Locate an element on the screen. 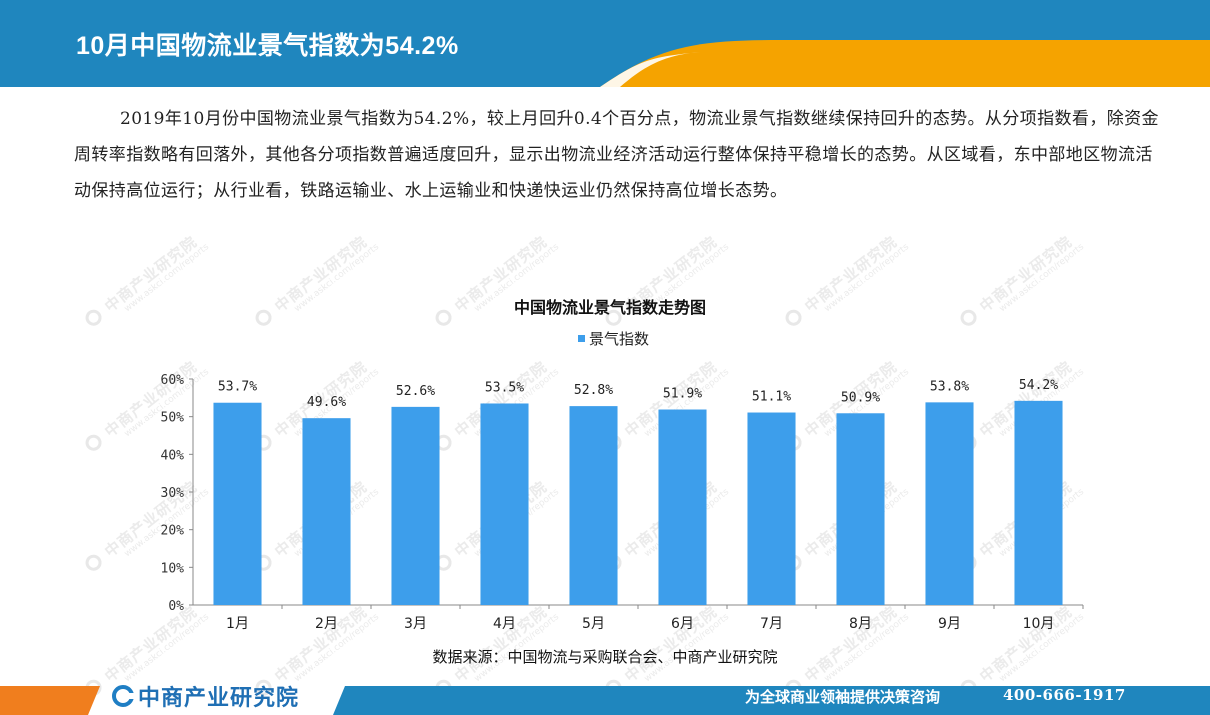 The height and width of the screenshot is (715, 1210). footer-background is located at coordinates (605, 700).